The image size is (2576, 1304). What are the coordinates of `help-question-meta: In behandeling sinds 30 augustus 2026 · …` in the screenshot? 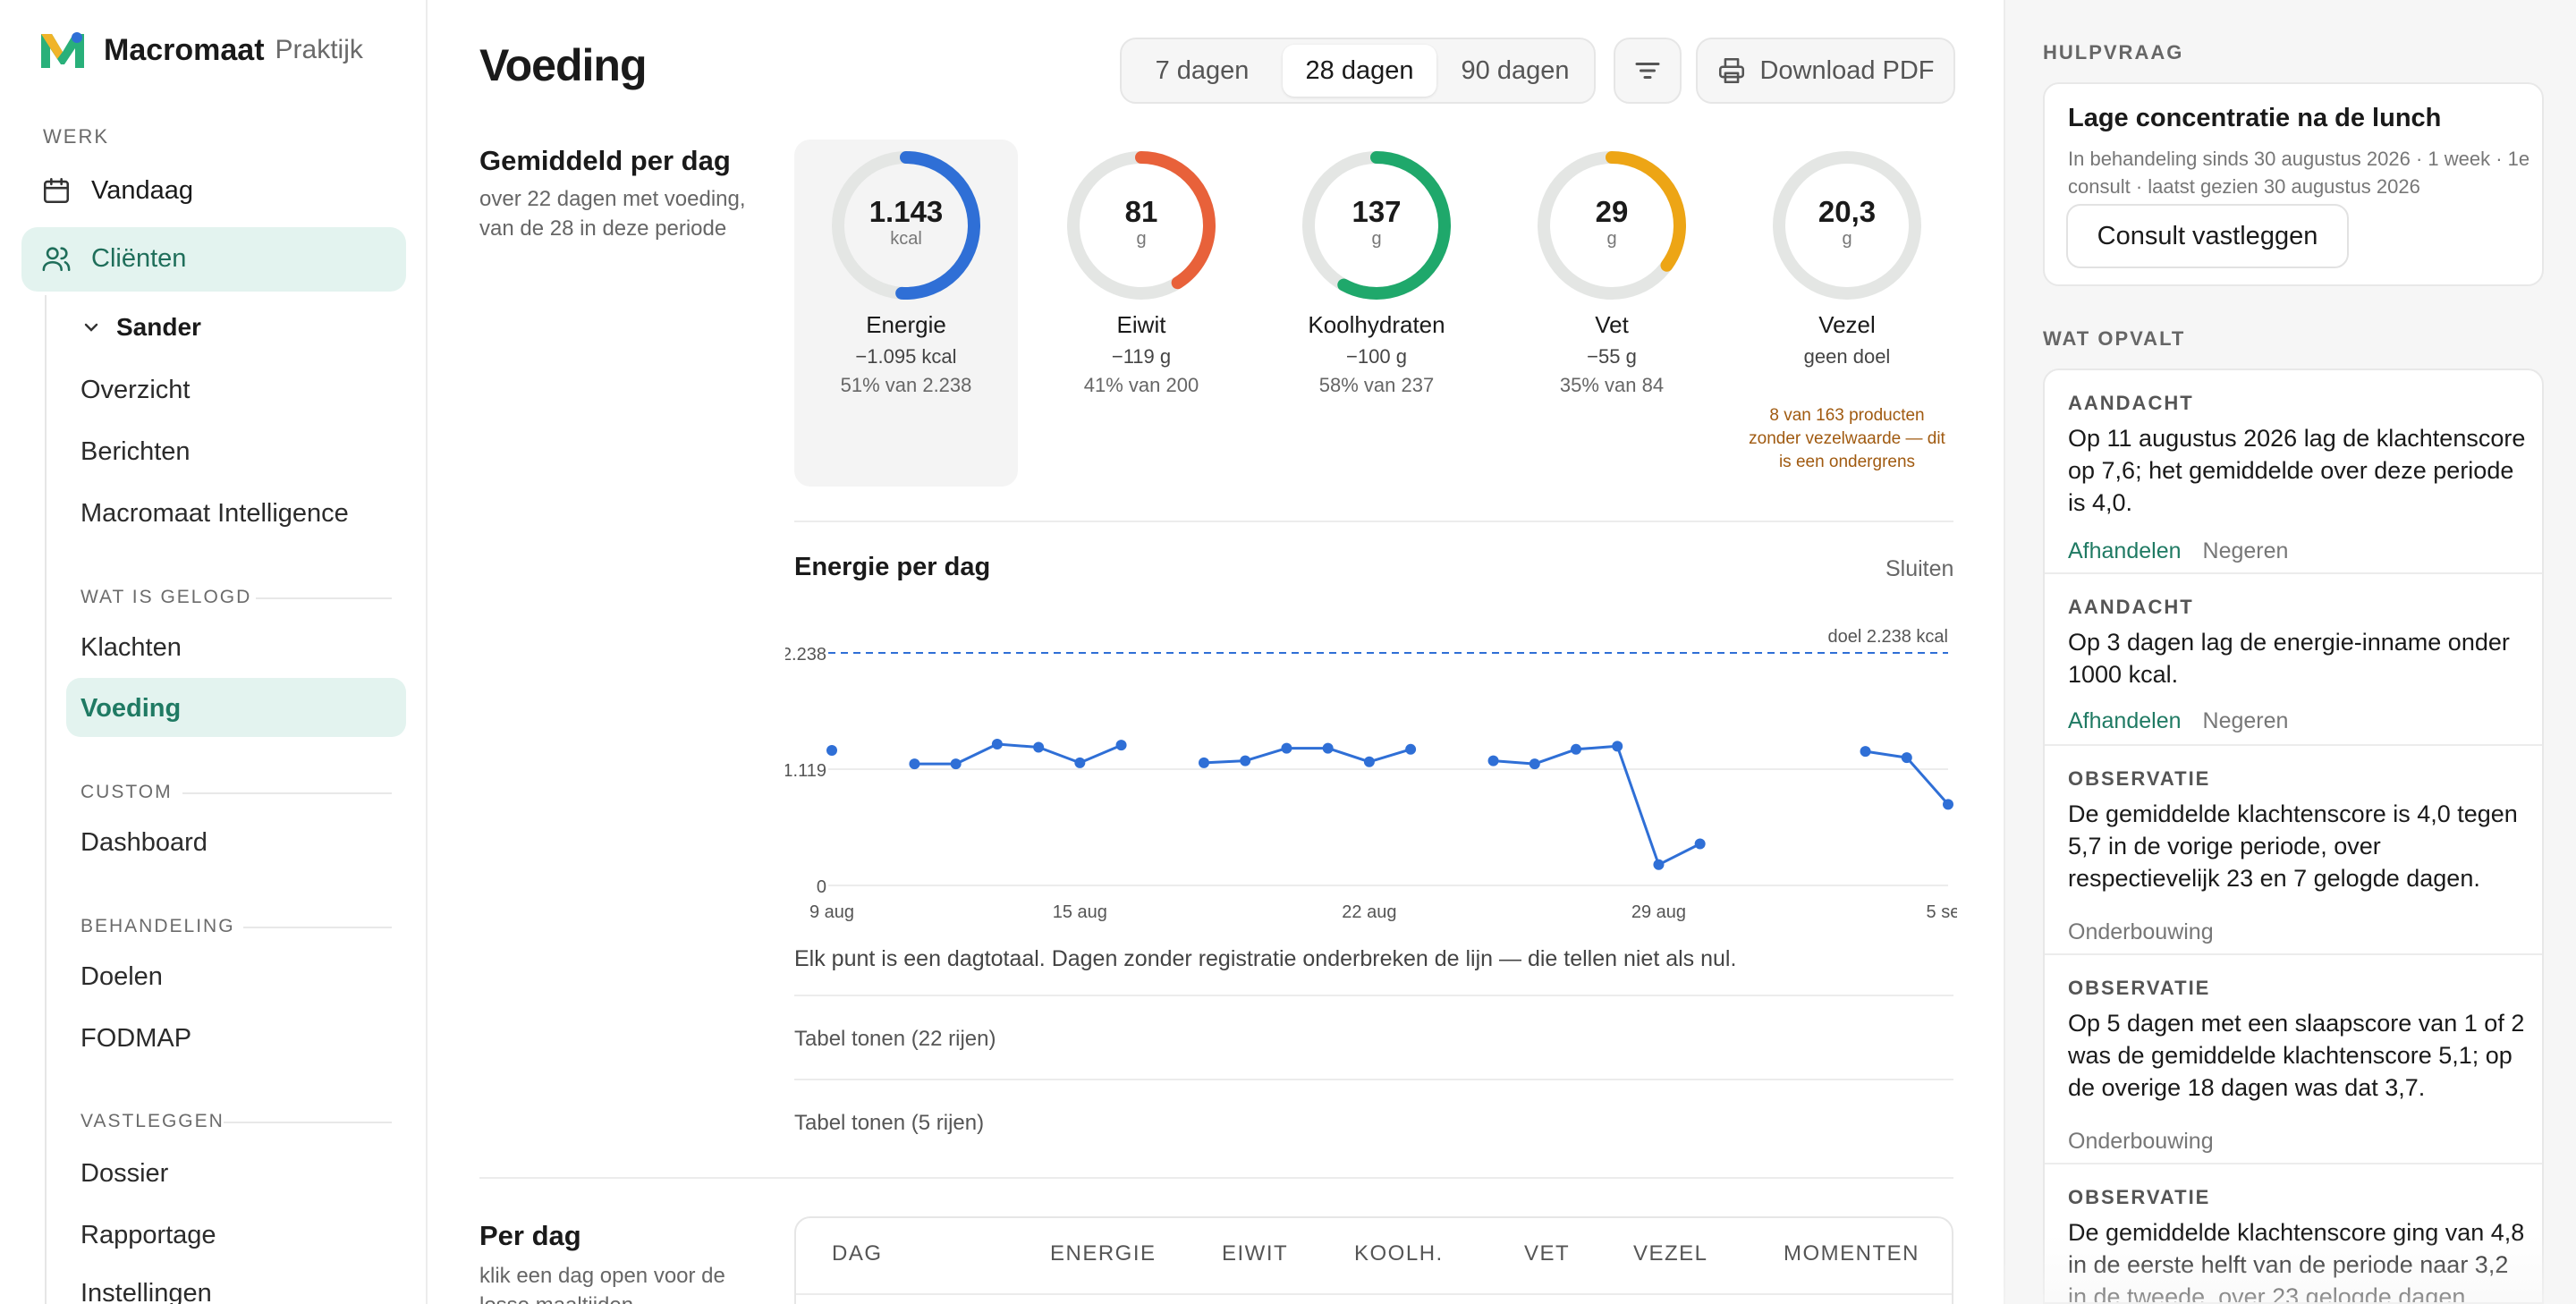 It's located at (2299, 173).